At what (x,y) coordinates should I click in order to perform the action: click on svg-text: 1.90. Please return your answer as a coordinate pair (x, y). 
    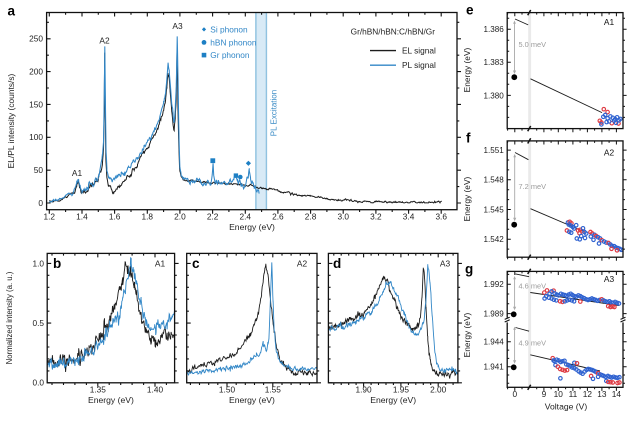
    Looking at the image, I should click on (364, 390).